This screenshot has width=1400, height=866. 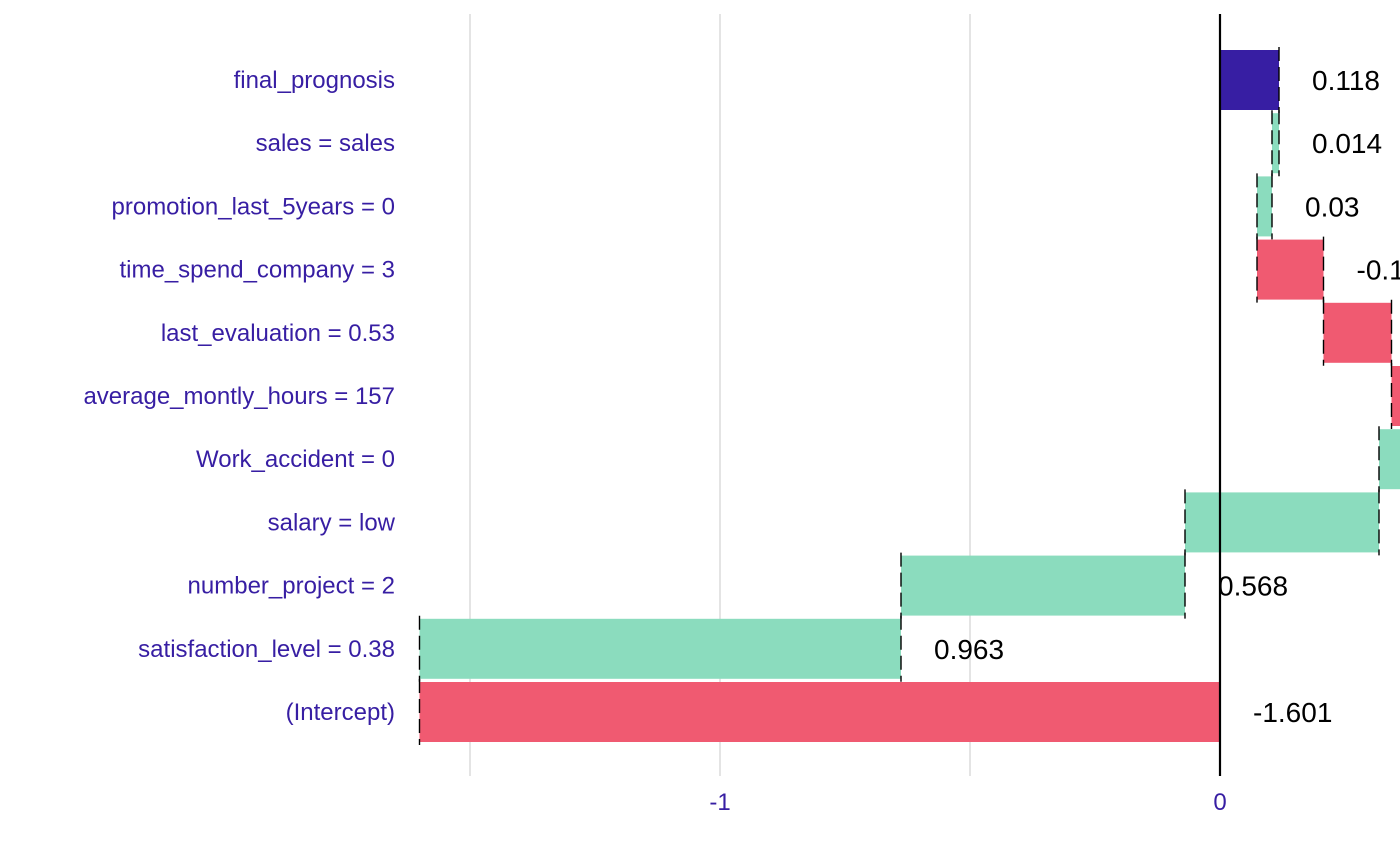 I want to click on category-label: last_evaluation = 0.53, so click(x=278, y=333).